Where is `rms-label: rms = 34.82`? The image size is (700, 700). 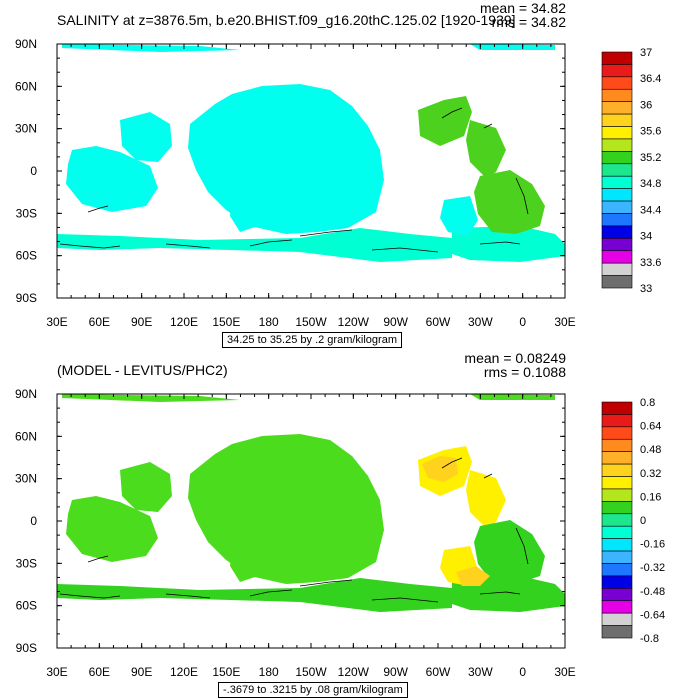 rms-label: rms = 34.82 is located at coordinates (528, 22).